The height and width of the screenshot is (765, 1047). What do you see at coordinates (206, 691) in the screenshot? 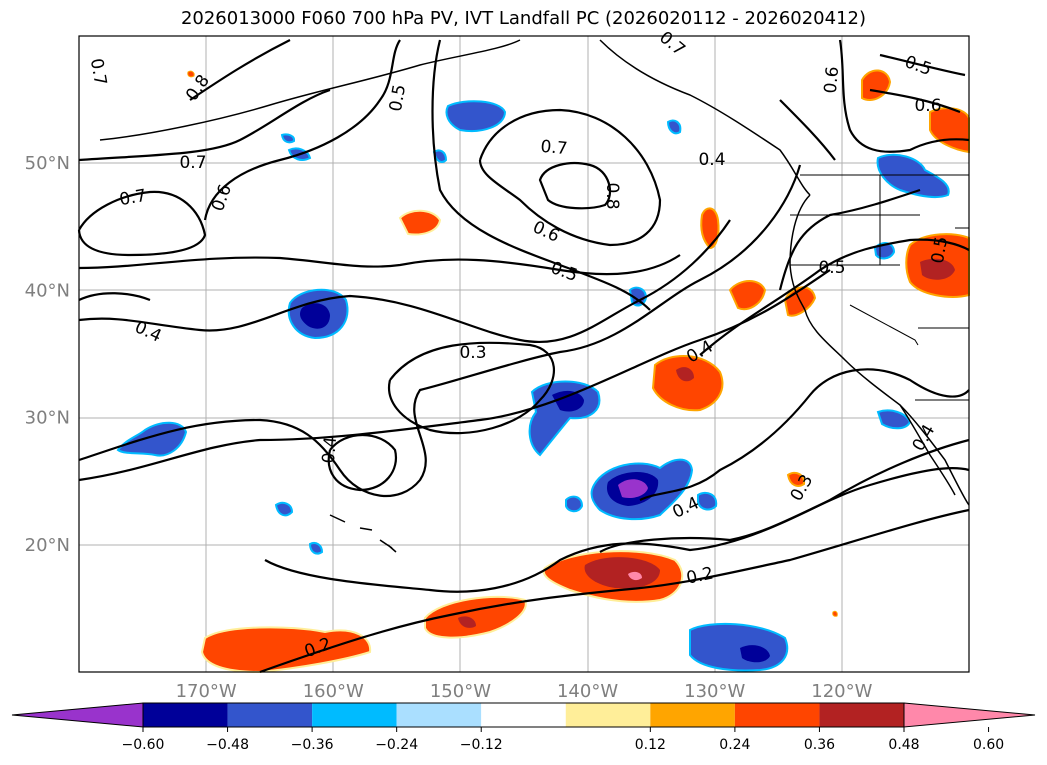
I see `longitude-label: 170°W` at bounding box center [206, 691].